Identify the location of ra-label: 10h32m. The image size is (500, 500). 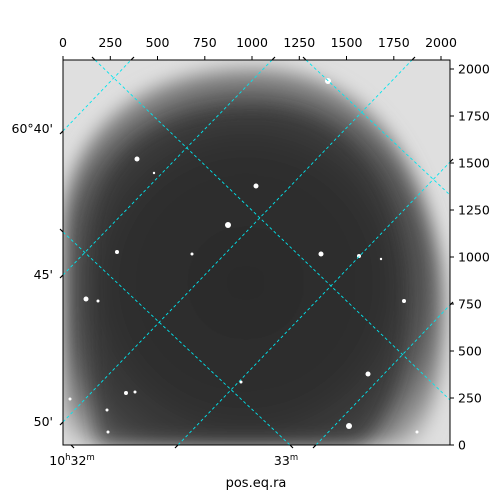
(71, 460).